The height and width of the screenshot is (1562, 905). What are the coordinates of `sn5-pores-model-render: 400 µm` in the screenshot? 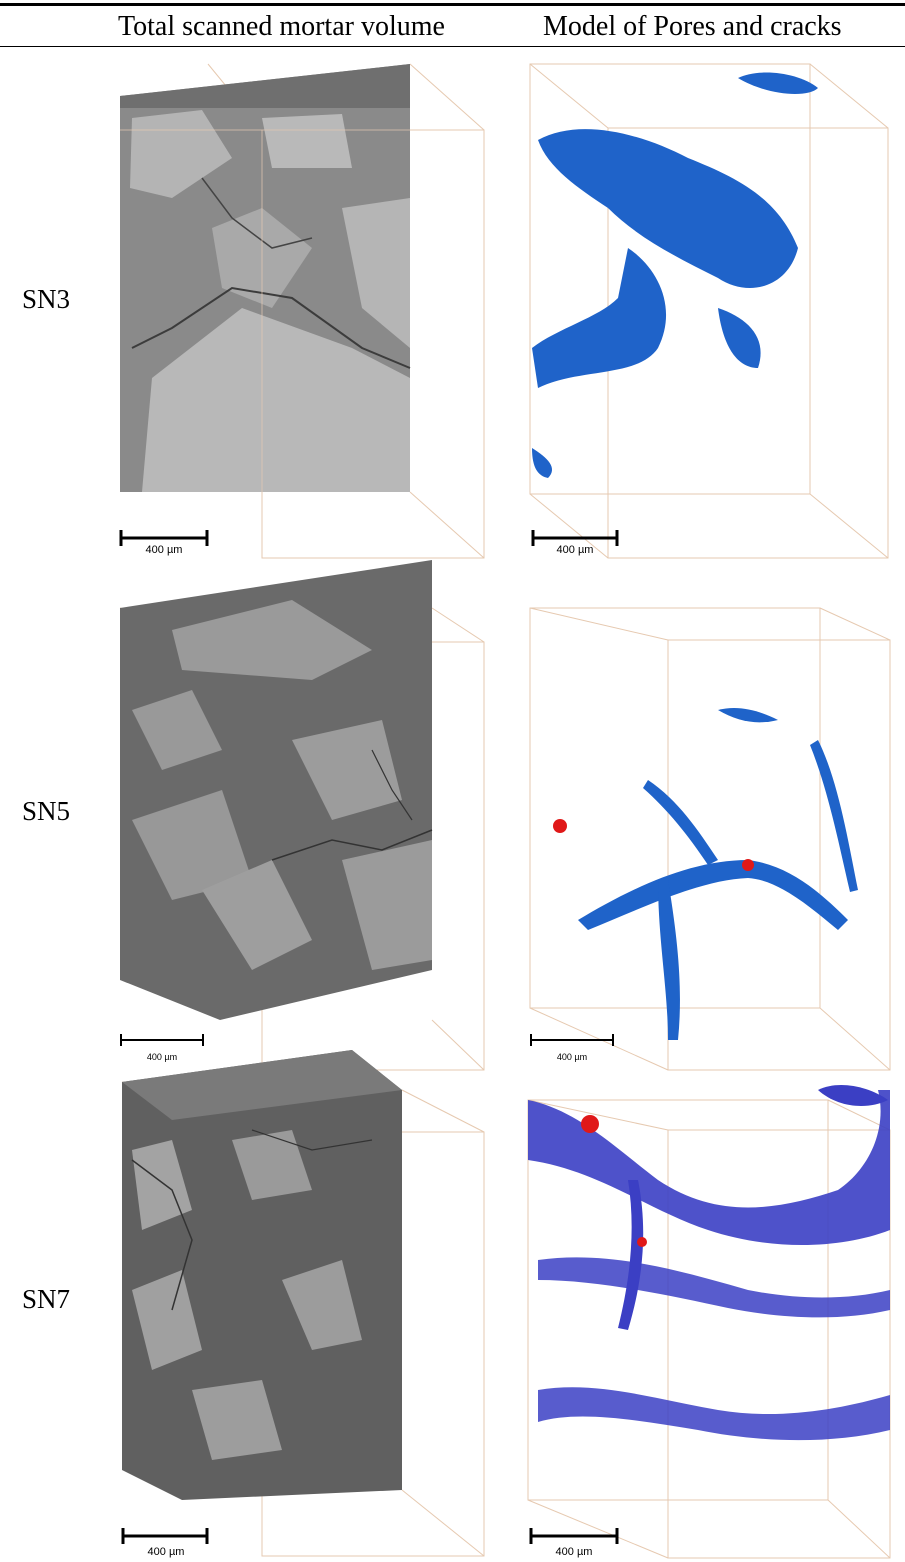 It's located at (711, 816).